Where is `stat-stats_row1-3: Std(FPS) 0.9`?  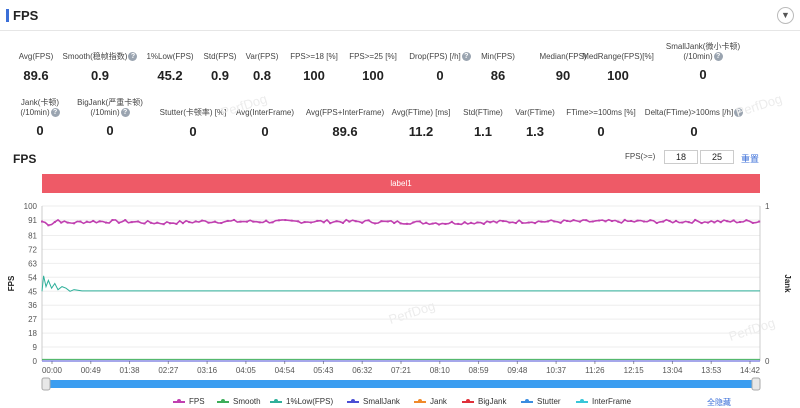
stat-stats_row1-3: Std(FPS) 0.9 is located at coordinates (220, 67).